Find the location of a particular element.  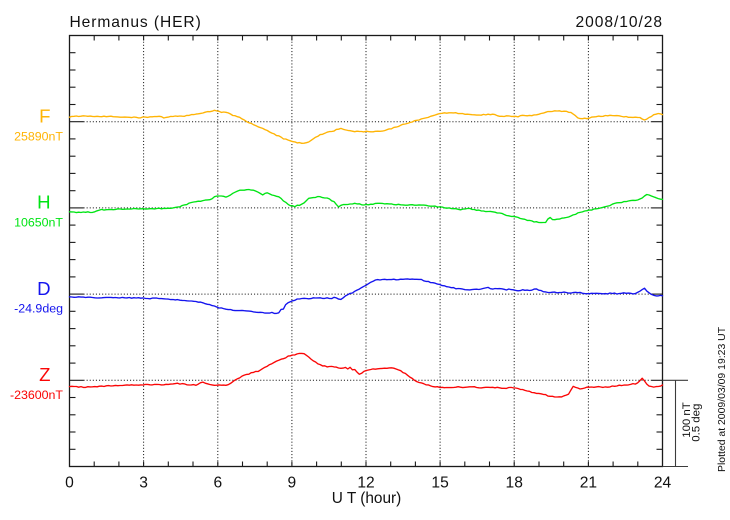

svg-text: Z is located at coordinates (44, 374).